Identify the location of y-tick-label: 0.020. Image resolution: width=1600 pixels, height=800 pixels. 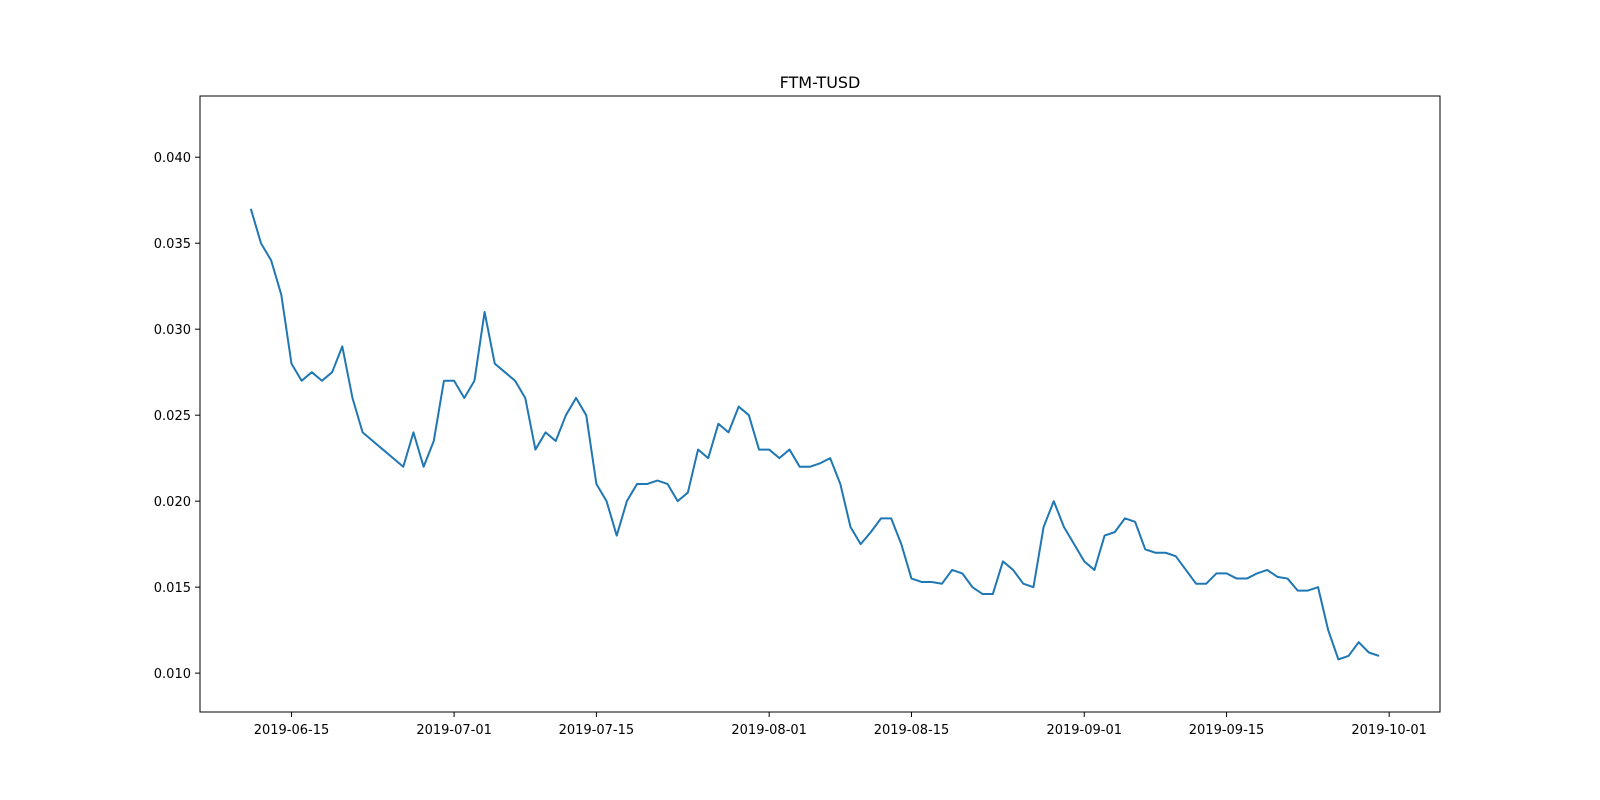
(172, 502).